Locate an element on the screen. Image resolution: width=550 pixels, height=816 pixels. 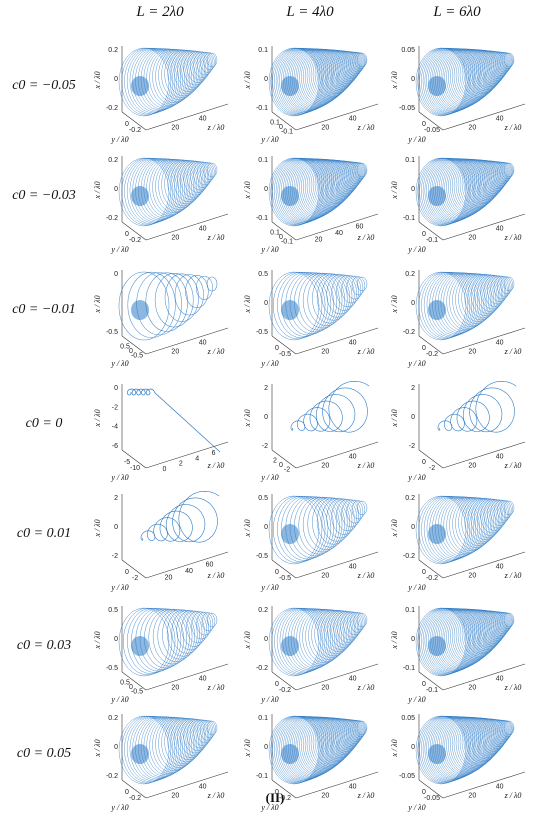
y-tick-label: -0.05 is located at coordinates (432, 130).